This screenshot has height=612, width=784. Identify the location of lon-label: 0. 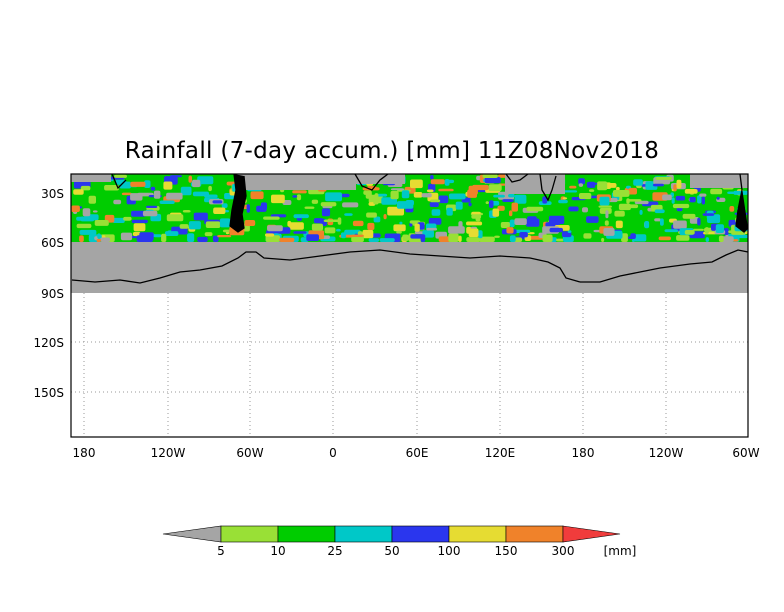
(333, 453).